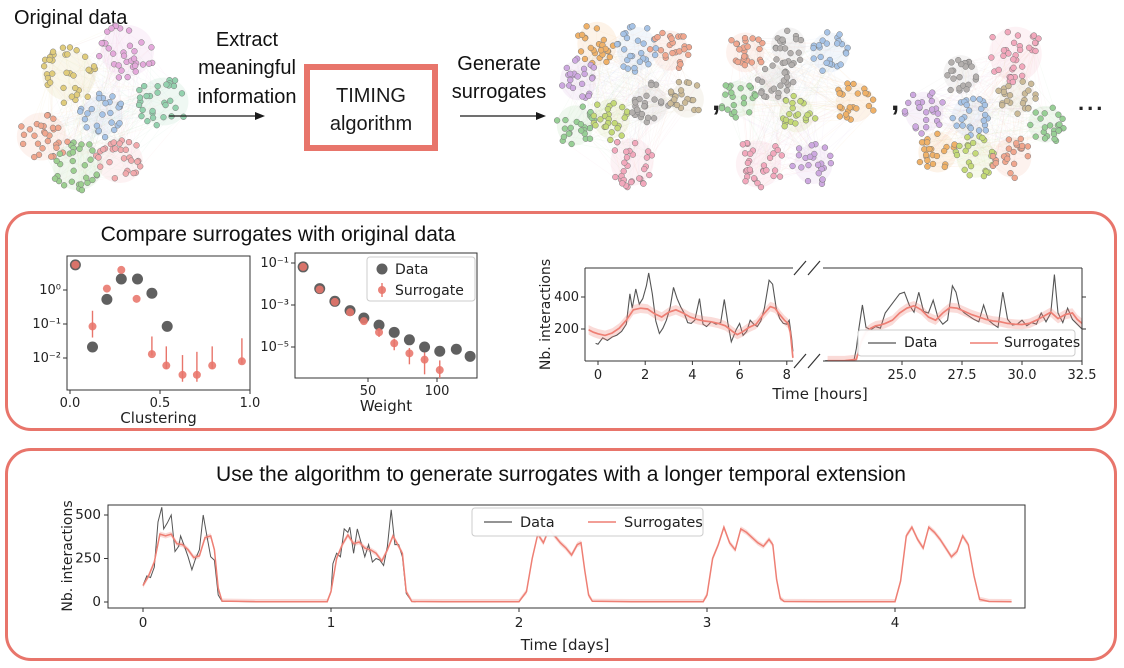  I want to click on svg-text: 10⁻⁵, so click(274, 347).